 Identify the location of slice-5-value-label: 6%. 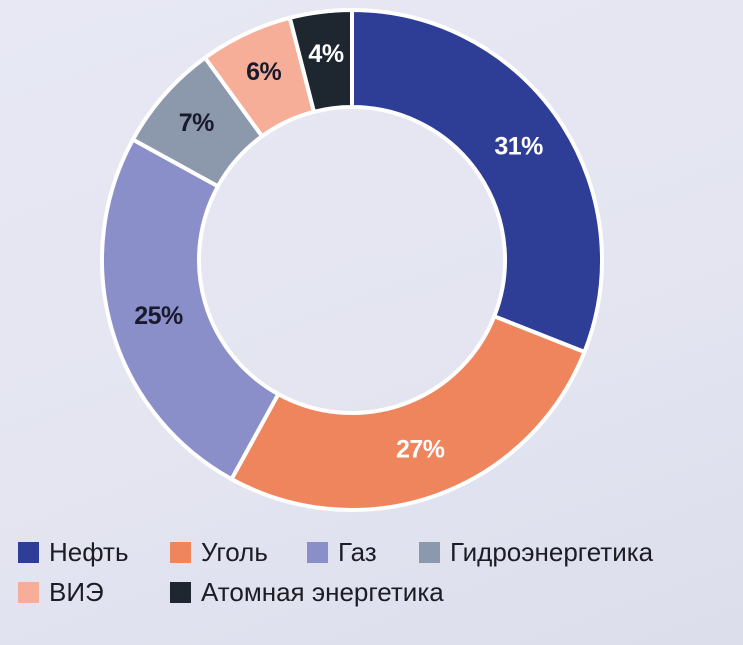
(263, 72).